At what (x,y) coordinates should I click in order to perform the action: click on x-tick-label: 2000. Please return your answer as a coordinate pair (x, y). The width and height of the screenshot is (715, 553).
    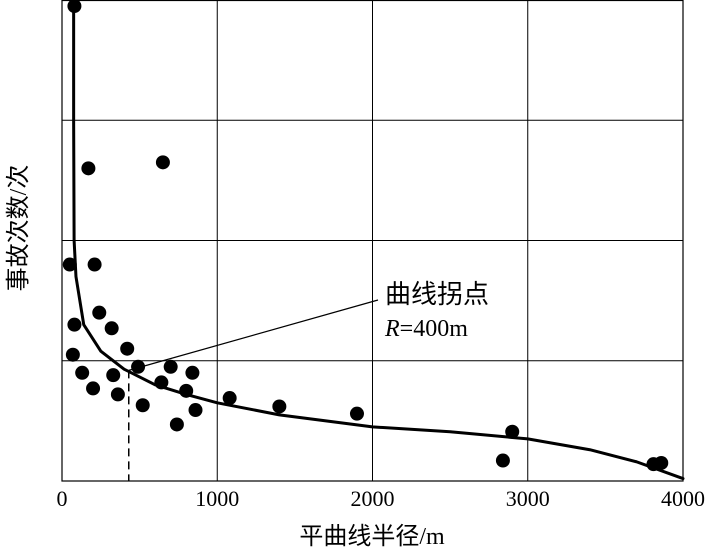
    Looking at the image, I should click on (373, 498).